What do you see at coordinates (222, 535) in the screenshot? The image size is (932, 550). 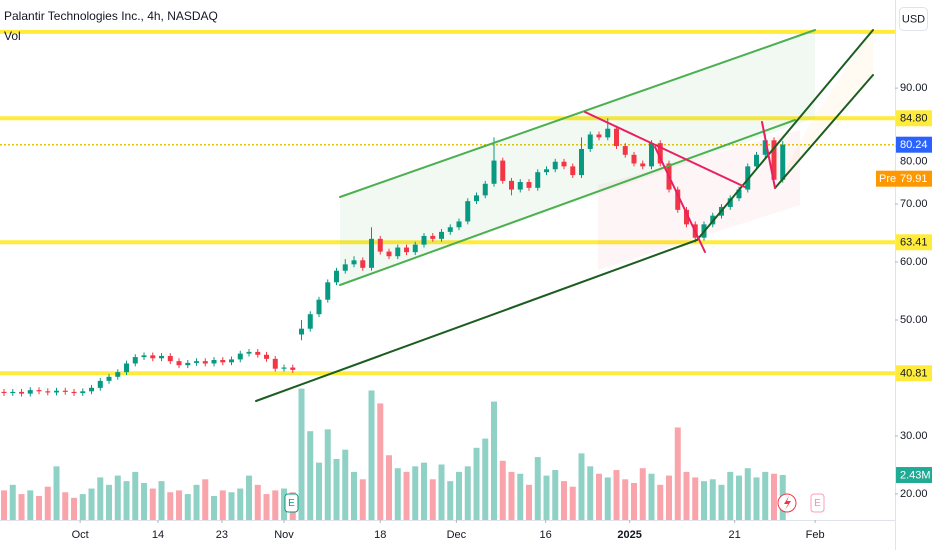 I see `x-tick-label: 23` at bounding box center [222, 535].